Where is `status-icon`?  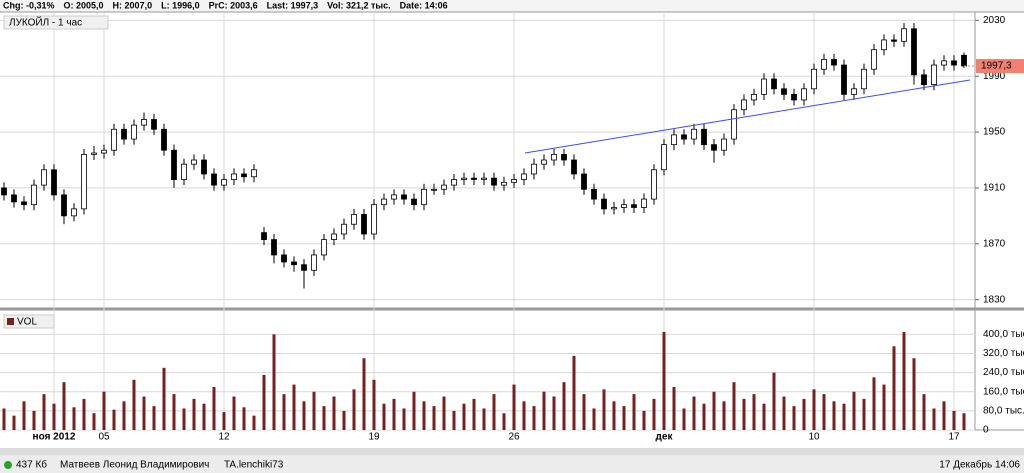 status-icon is located at coordinates (8, 465).